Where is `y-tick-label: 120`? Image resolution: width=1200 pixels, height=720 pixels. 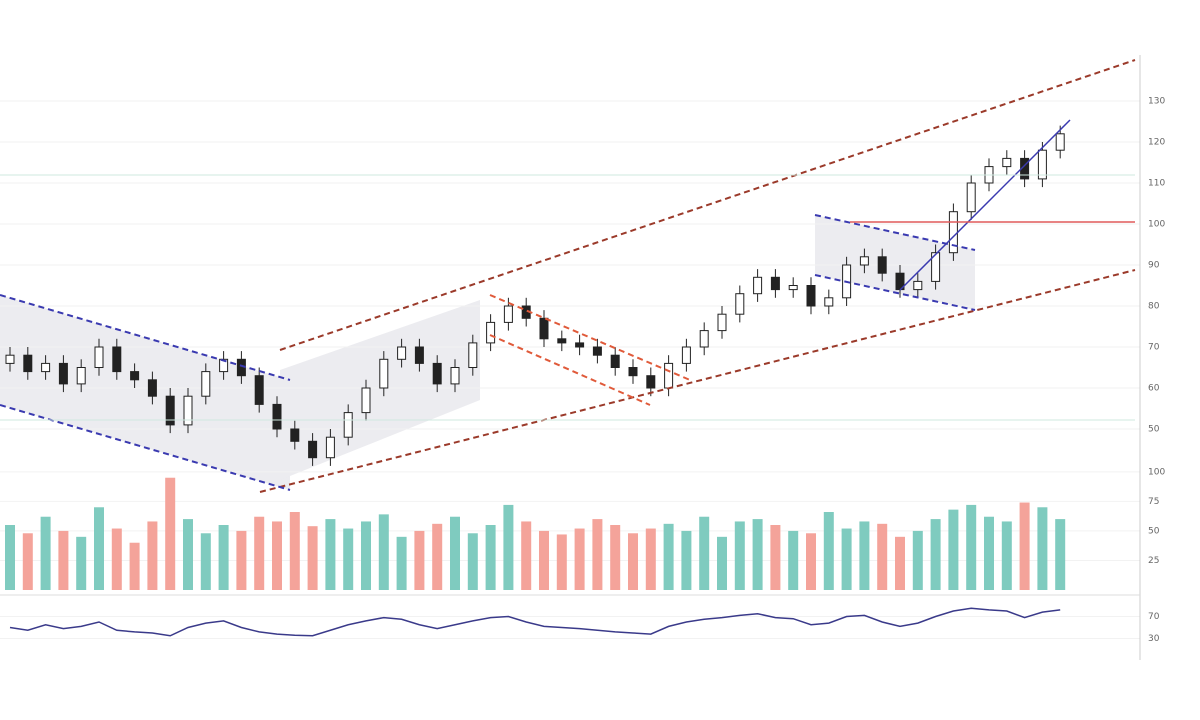 y-tick-label: 120 is located at coordinates (1156, 143).